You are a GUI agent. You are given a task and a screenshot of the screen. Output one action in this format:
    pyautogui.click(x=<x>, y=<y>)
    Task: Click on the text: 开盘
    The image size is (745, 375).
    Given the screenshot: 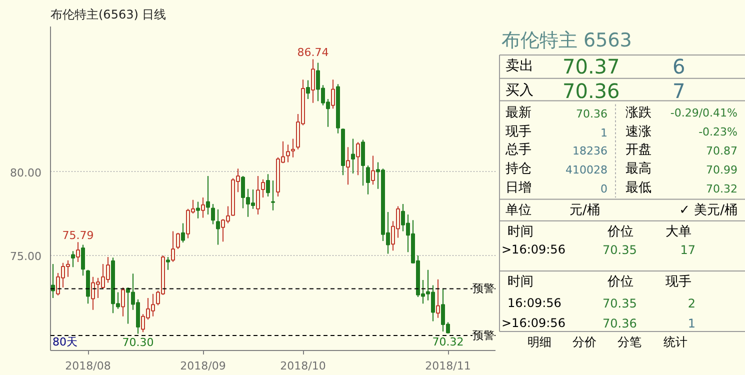 What is the action you would take?
    pyautogui.click(x=639, y=150)
    